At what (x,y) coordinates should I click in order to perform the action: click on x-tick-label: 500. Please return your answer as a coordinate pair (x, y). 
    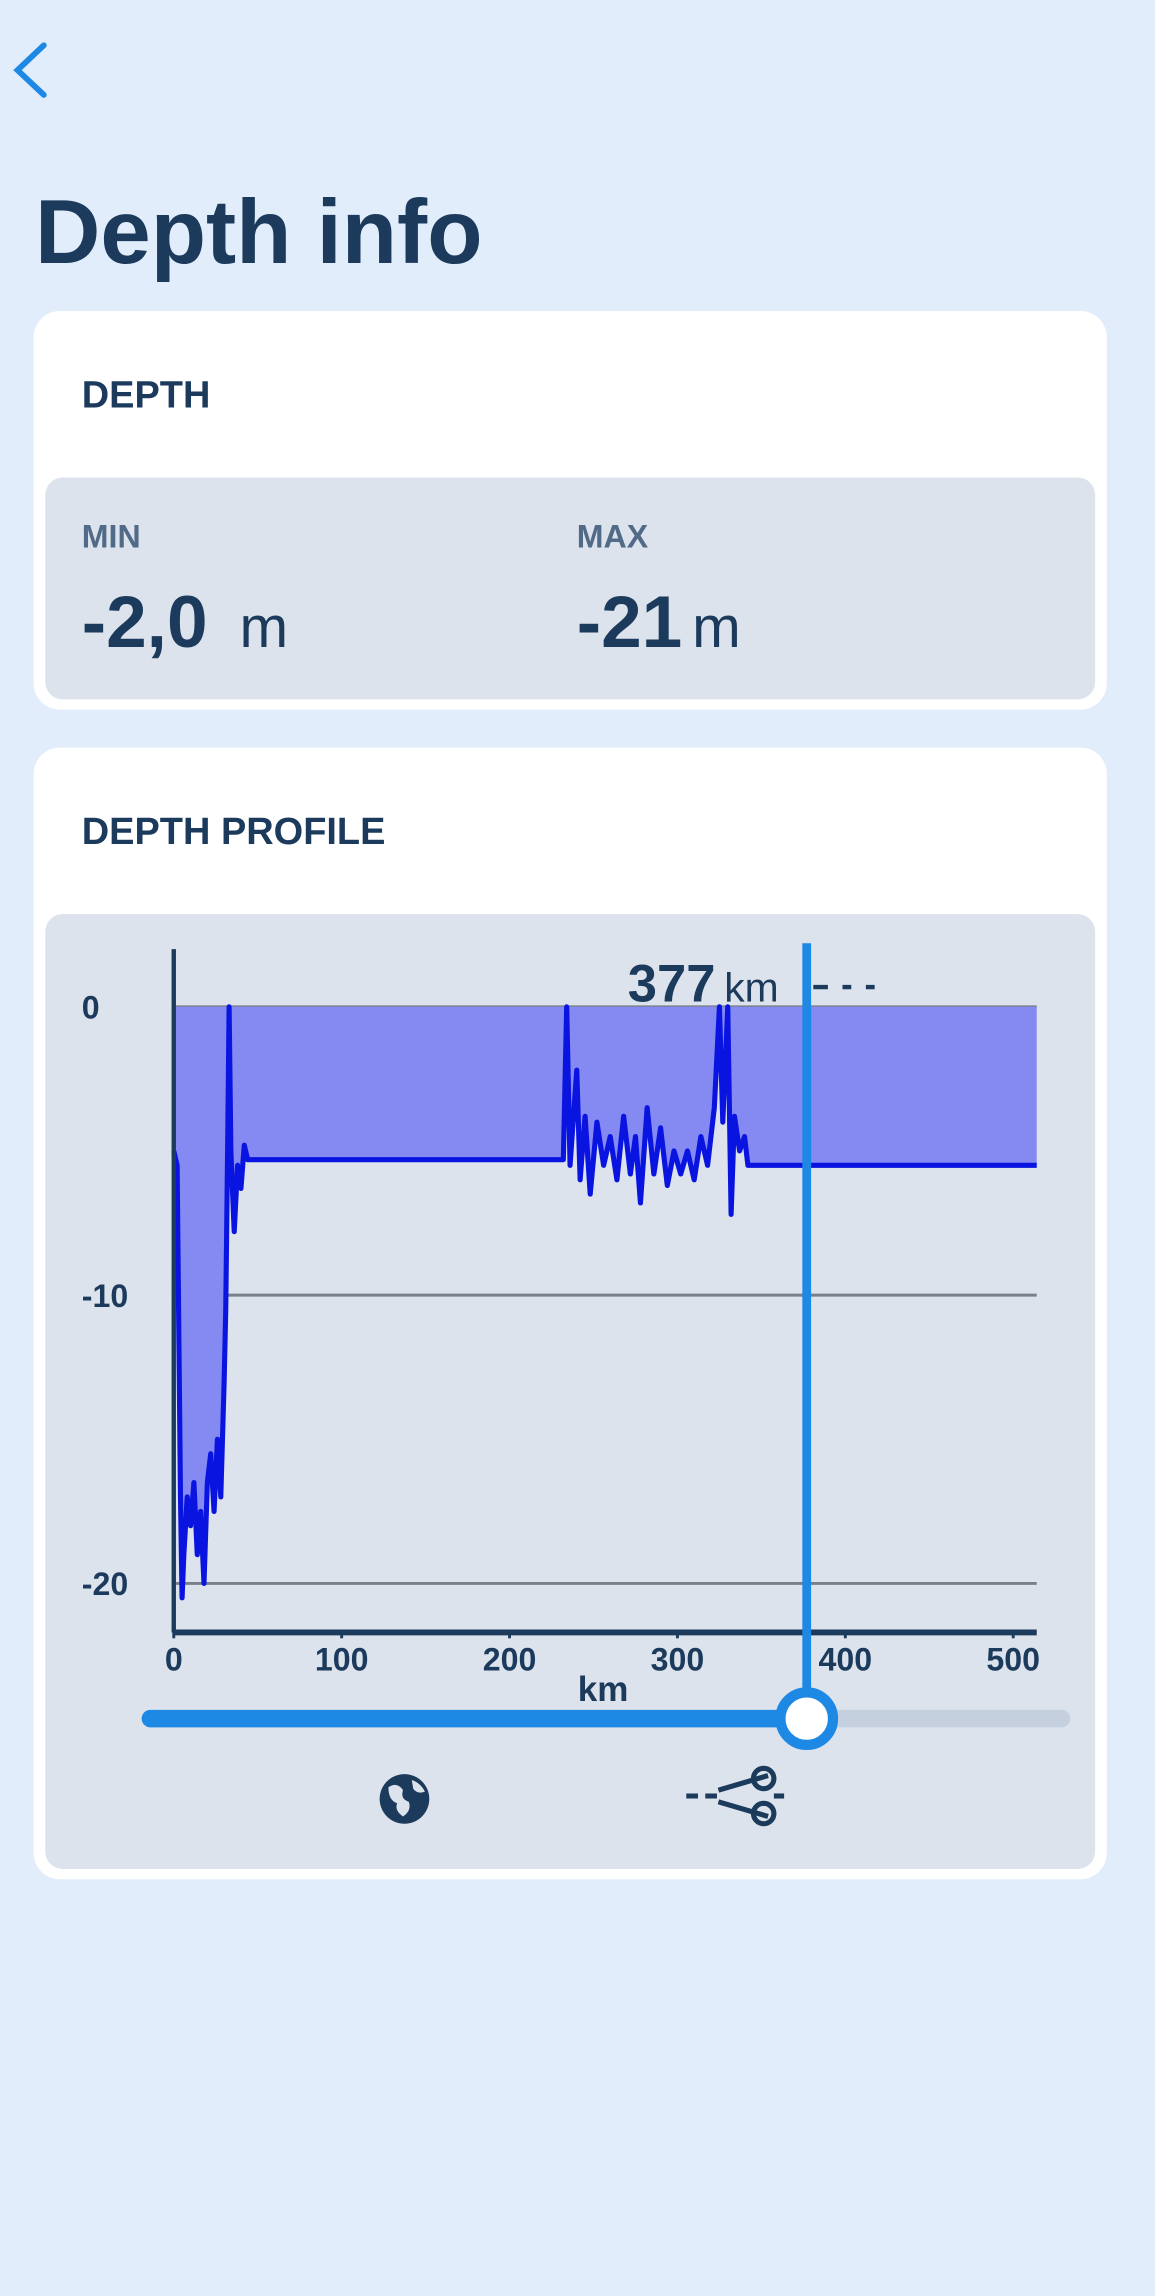
    Looking at the image, I should click on (1013, 1659).